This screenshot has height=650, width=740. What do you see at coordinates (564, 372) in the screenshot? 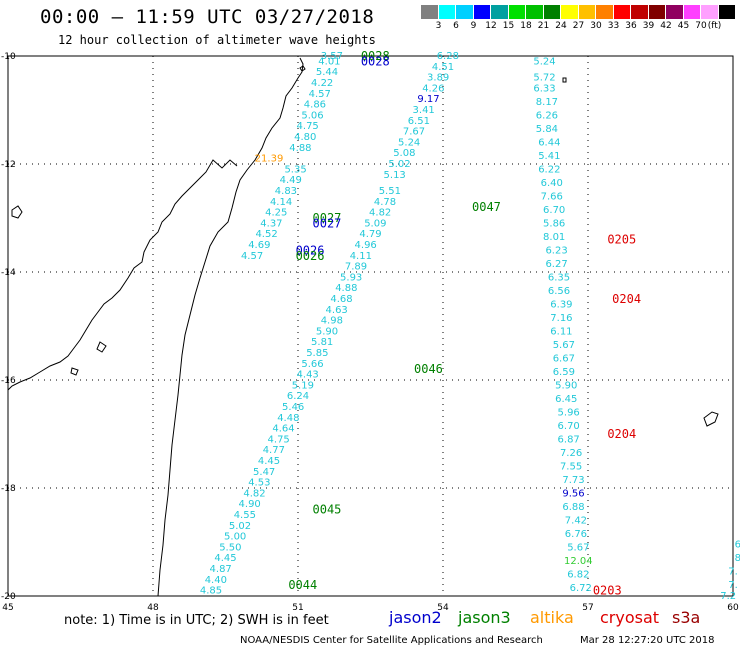
I see `swh-value: 6.59` at bounding box center [564, 372].